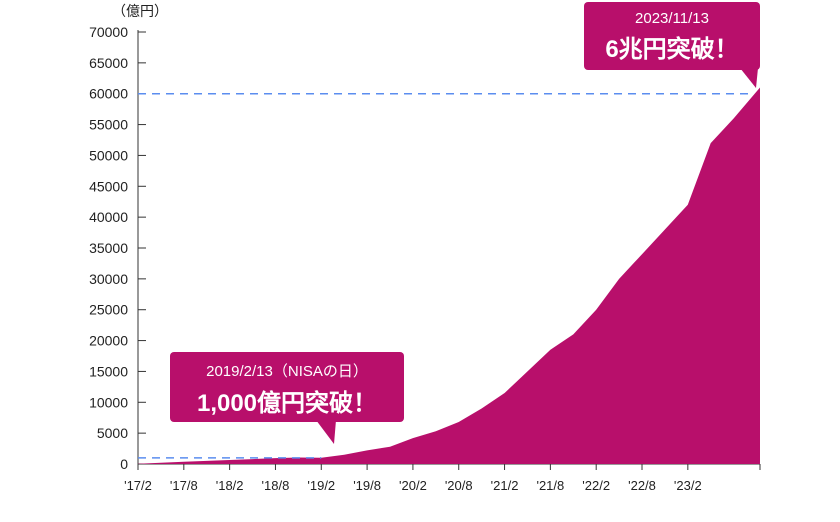  Describe the element at coordinates (749, 78) in the screenshot. I see `callout-top-pointer` at that location.